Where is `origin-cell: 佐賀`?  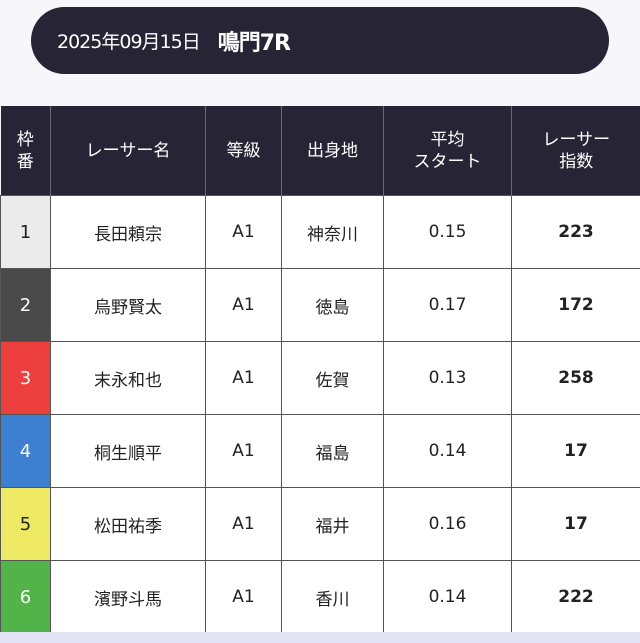
origin-cell: 佐賀 is located at coordinates (332, 378).